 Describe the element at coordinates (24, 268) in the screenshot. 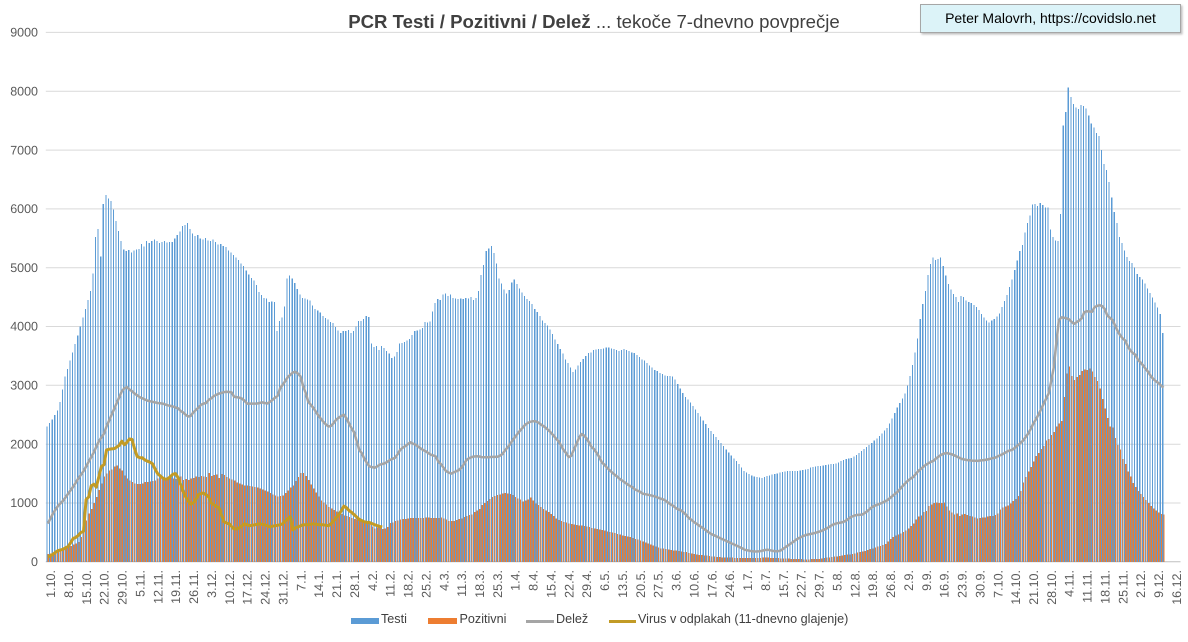

I see `svg-text: 5000` at that location.